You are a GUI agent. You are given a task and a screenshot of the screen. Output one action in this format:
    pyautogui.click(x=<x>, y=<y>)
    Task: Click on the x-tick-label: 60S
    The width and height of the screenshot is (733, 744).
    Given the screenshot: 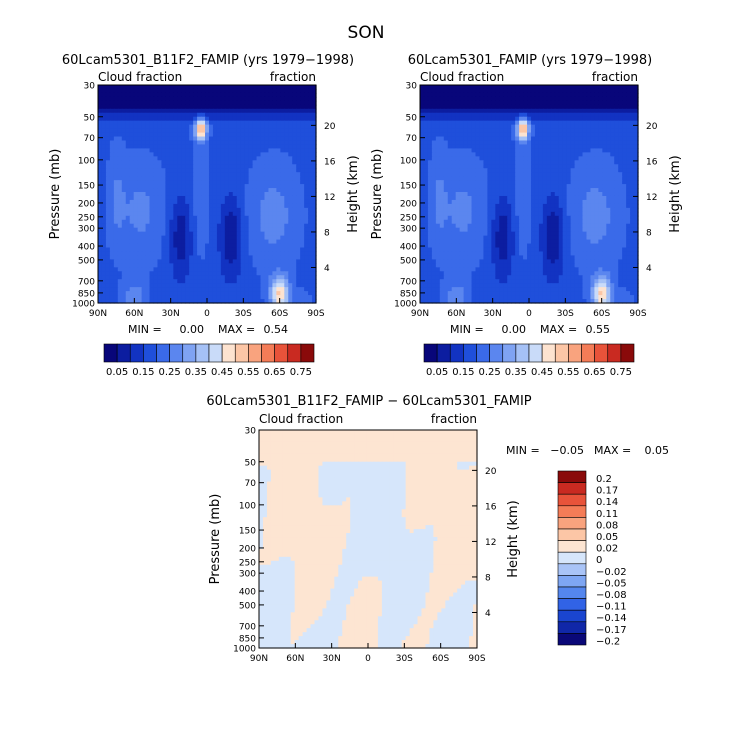 What is the action you would take?
    pyautogui.click(x=279, y=314)
    